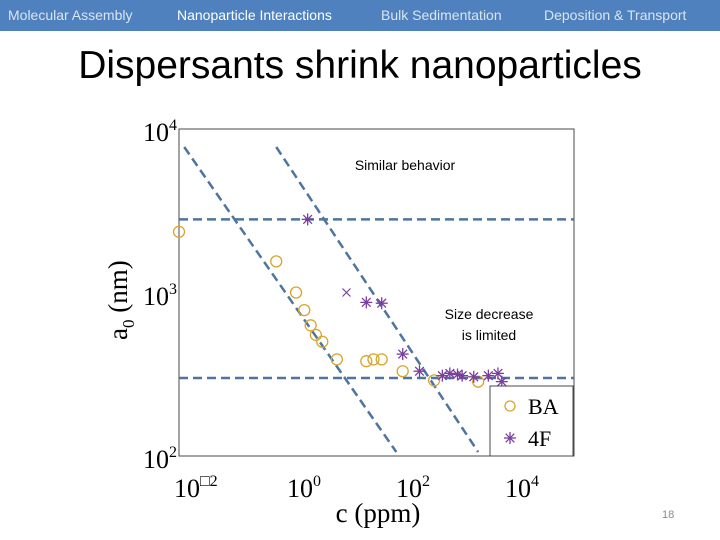 Image resolution: width=720 pixels, height=540 pixels. I want to click on legend-marker-4f, so click(510, 438).